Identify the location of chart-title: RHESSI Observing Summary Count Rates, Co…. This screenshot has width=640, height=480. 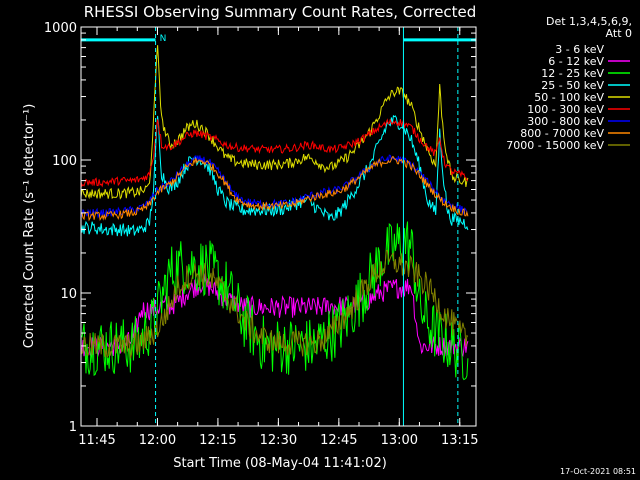
(280, 12).